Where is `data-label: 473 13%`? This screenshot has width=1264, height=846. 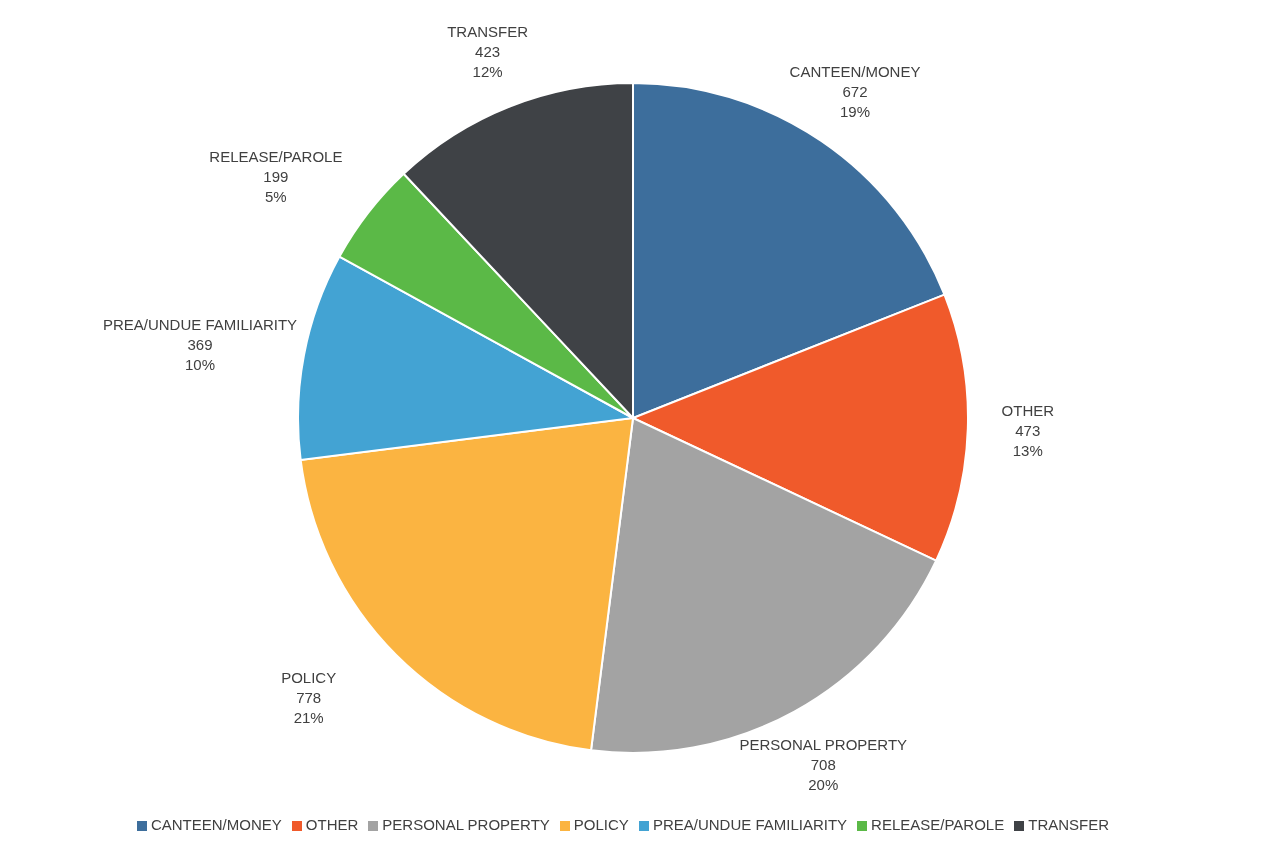
data-label: 473 13% is located at coordinates (1027, 440).